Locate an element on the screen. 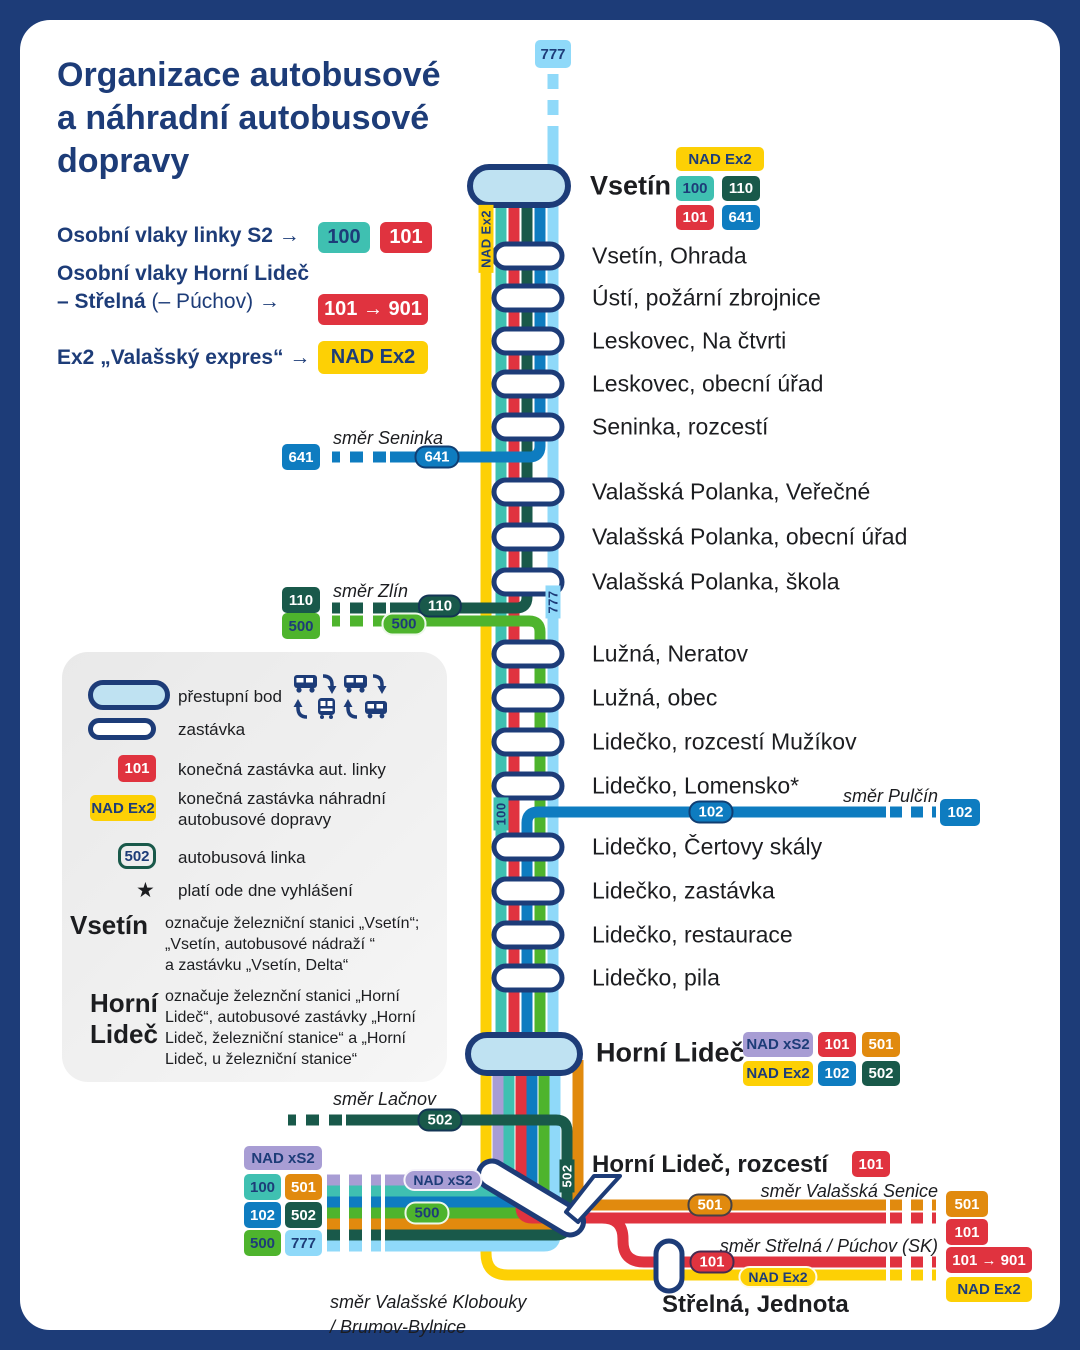 Image resolution: width=1080 pixels, height=1350 pixels. legend-502-badge: 502 is located at coordinates (137, 856).